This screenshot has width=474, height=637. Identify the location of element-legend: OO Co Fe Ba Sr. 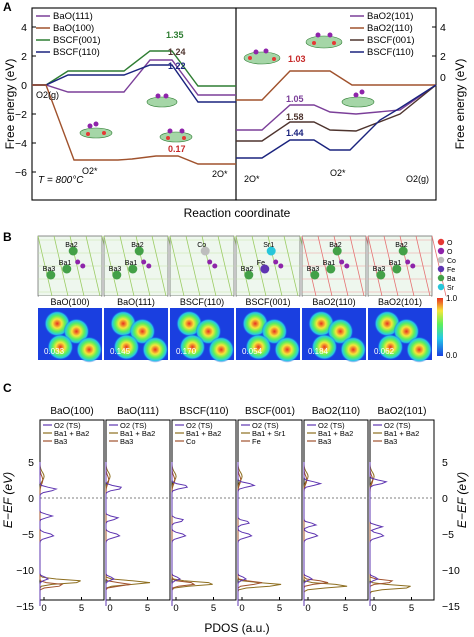
(446, 265).